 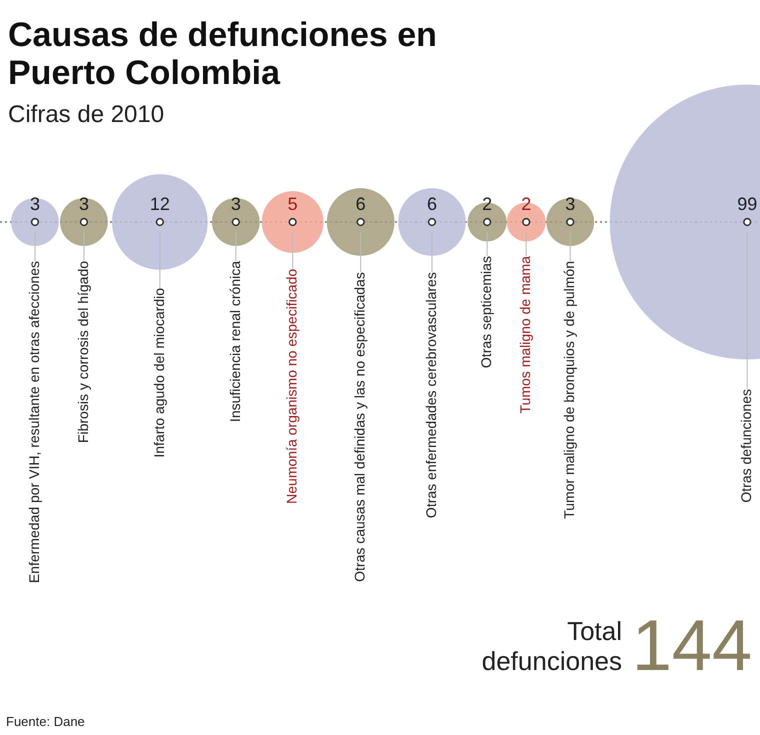 What do you see at coordinates (222, 54) in the screenshot?
I see `text: Causas de defunciones en Puerto Colombia` at bounding box center [222, 54].